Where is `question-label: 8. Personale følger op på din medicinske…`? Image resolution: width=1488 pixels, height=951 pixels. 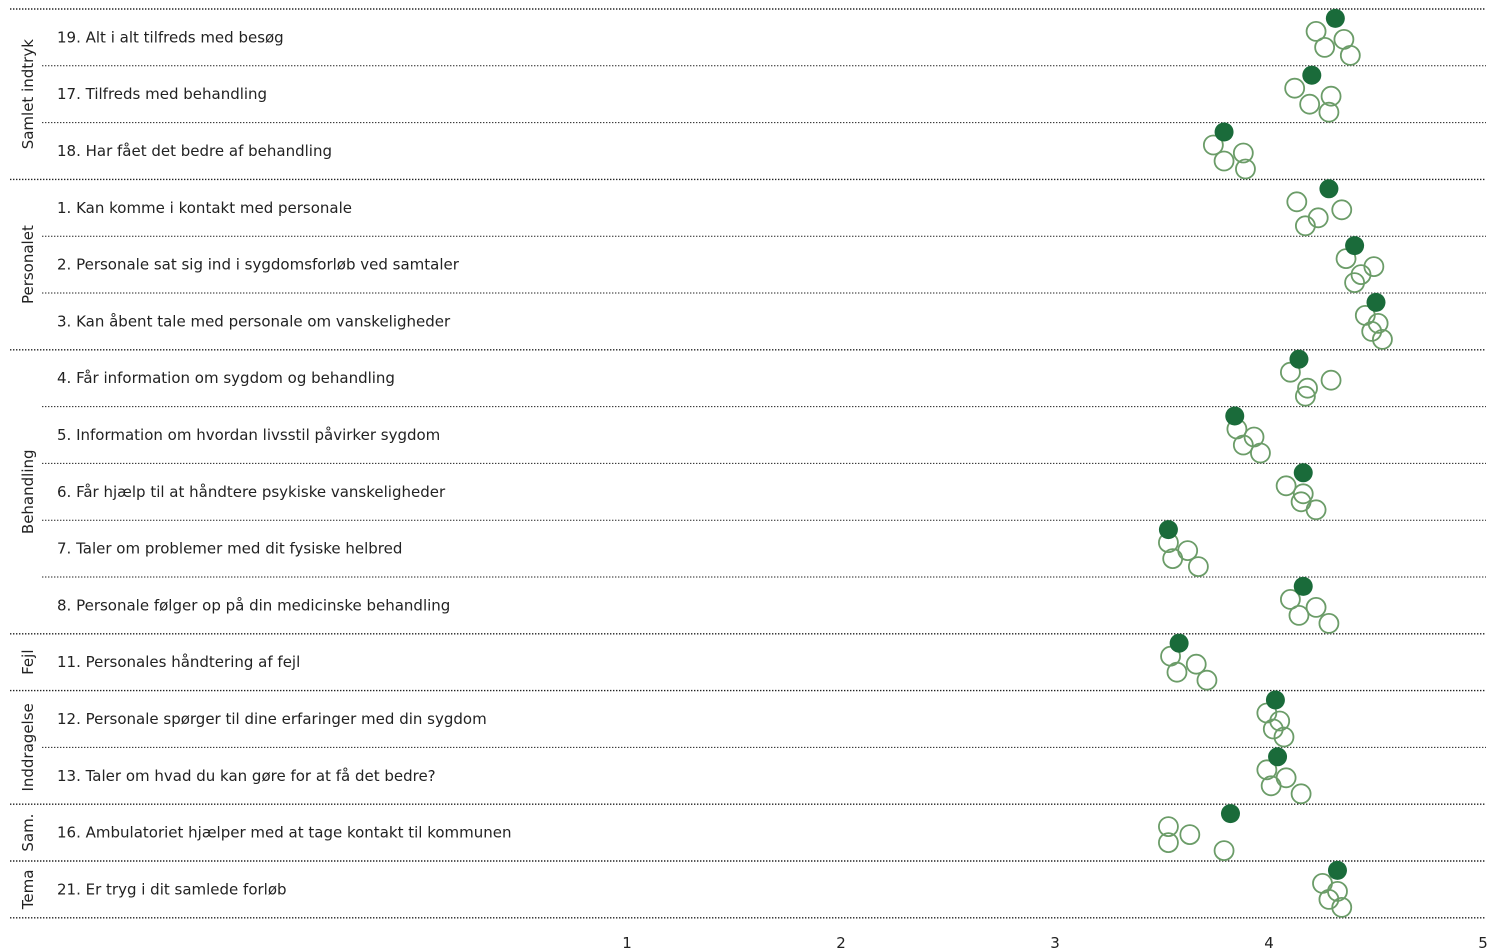
question-label: 8. Personale følger op på din medicinske… is located at coordinates (253, 605).